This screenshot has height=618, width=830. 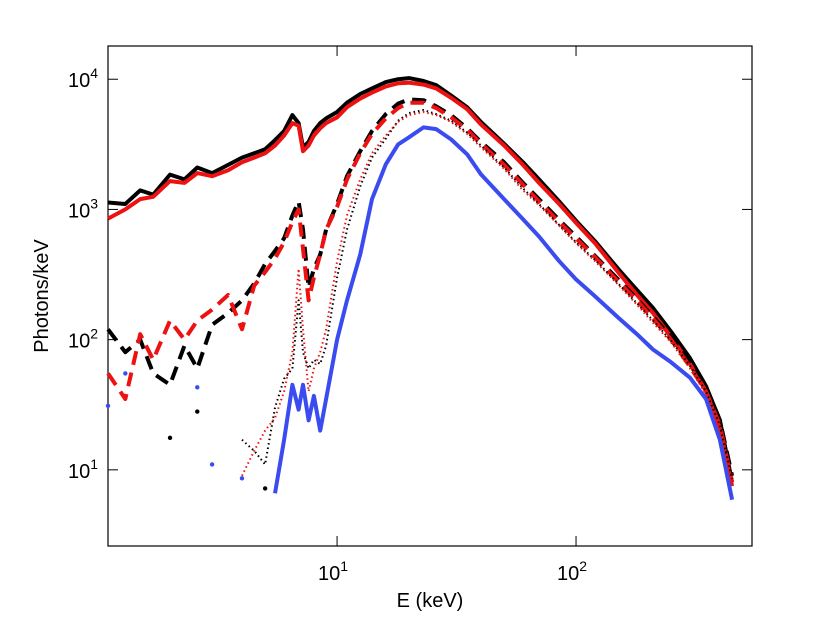 What do you see at coordinates (430, 601) in the screenshot?
I see `x-axis-label: E (keV)` at bounding box center [430, 601].